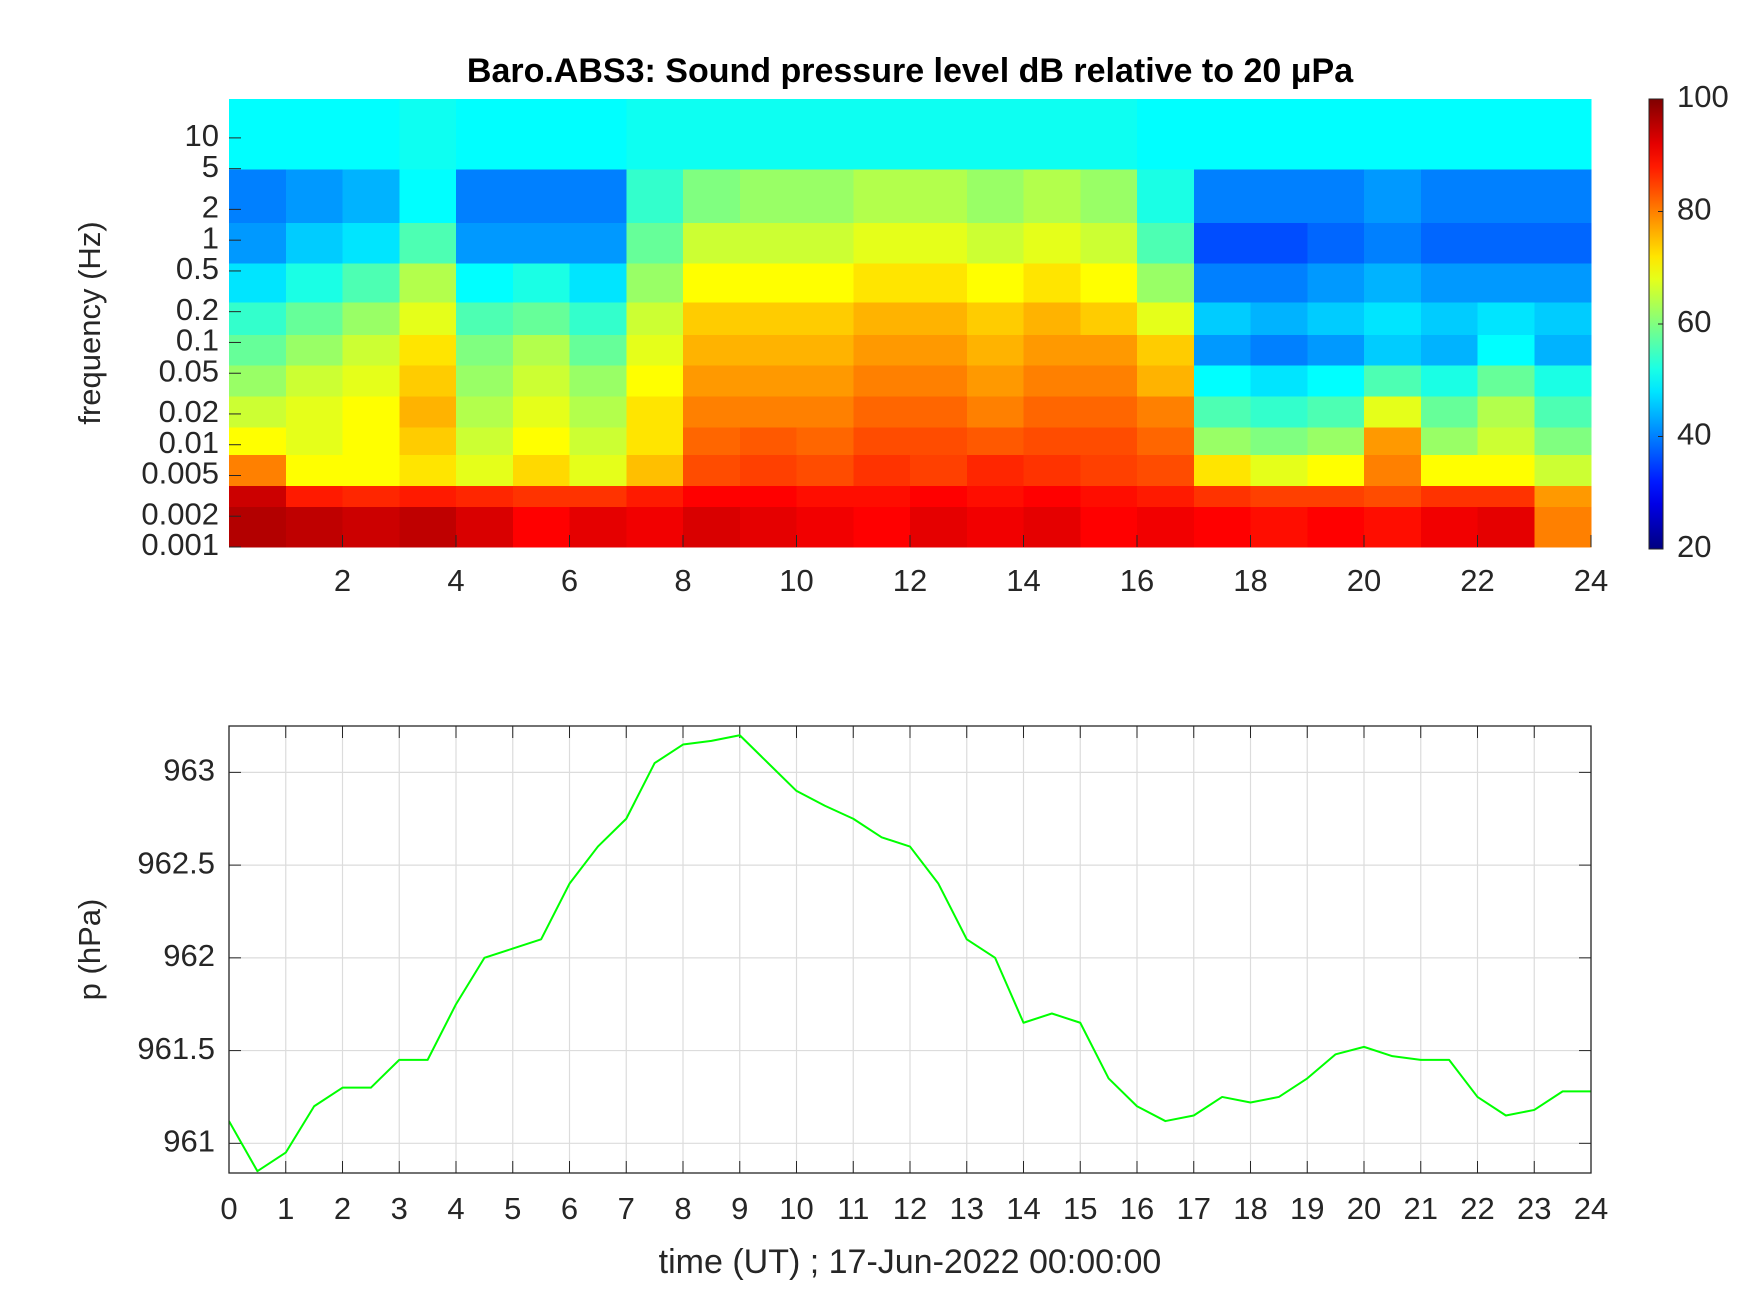  I want to click on x-tick-label: 12, so click(910, 1208).